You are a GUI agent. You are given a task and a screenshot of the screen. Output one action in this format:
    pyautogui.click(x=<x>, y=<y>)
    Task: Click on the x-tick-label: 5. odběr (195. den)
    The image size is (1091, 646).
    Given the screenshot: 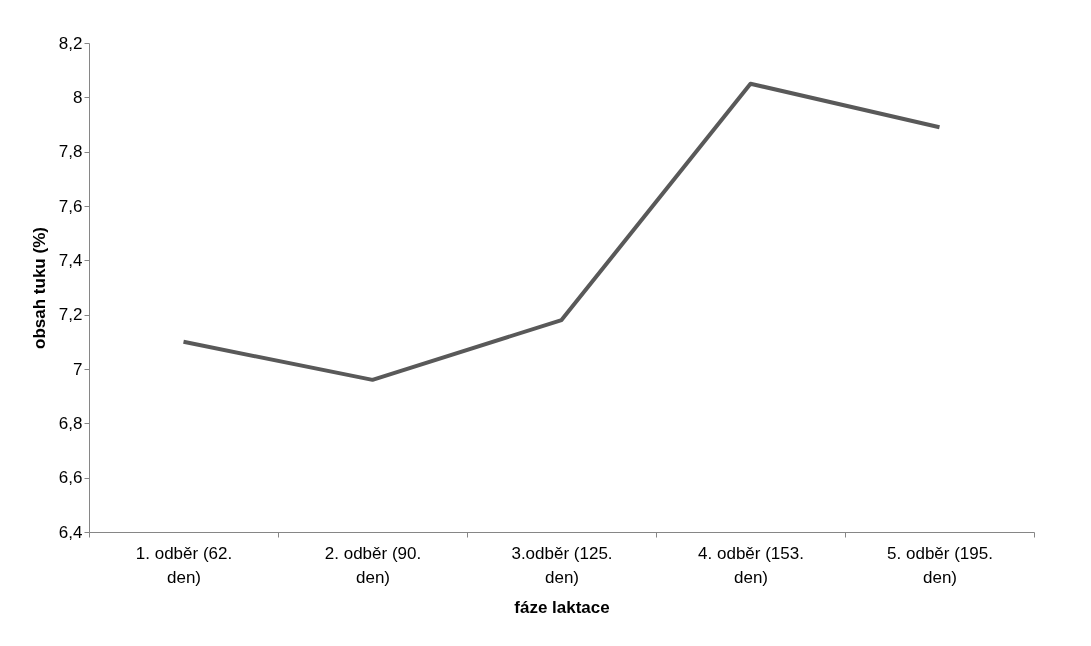 What is the action you would take?
    pyautogui.click(x=940, y=565)
    